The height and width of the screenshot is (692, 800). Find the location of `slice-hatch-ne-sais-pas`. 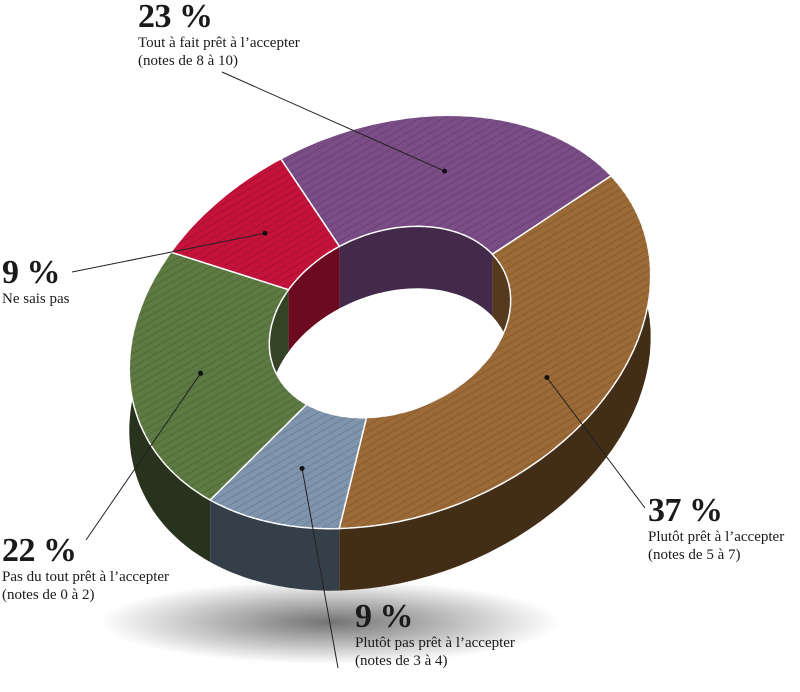

slice-hatch-ne-sais-pas is located at coordinates (255, 224).